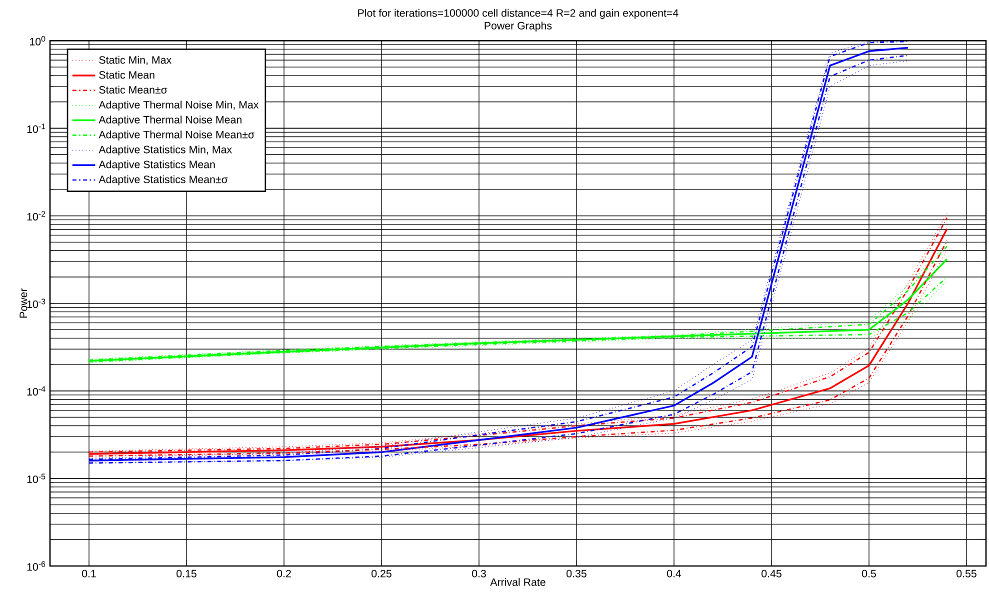 This screenshot has height=599, width=989. I want to click on x-tick-label: 0.5, so click(869, 574).